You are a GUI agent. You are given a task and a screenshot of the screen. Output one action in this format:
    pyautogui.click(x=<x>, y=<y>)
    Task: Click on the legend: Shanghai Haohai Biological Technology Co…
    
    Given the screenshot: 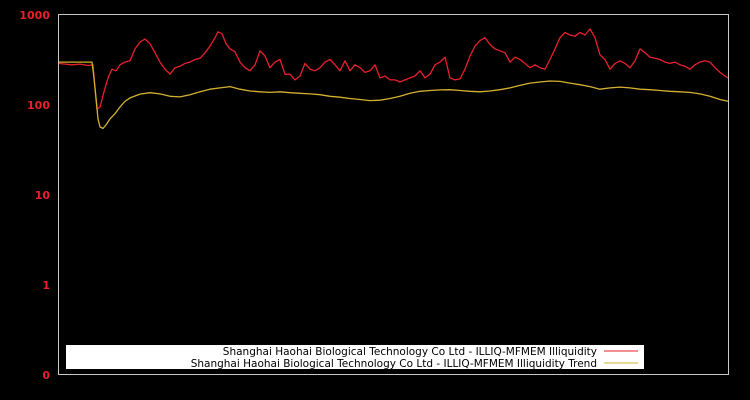 What is the action you would take?
    pyautogui.click(x=355, y=357)
    